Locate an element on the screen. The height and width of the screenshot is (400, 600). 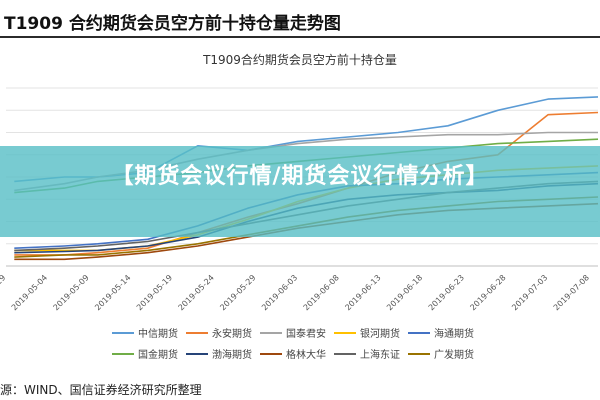
x-tick-label: 2019-06-03 is located at coordinates (279, 292).